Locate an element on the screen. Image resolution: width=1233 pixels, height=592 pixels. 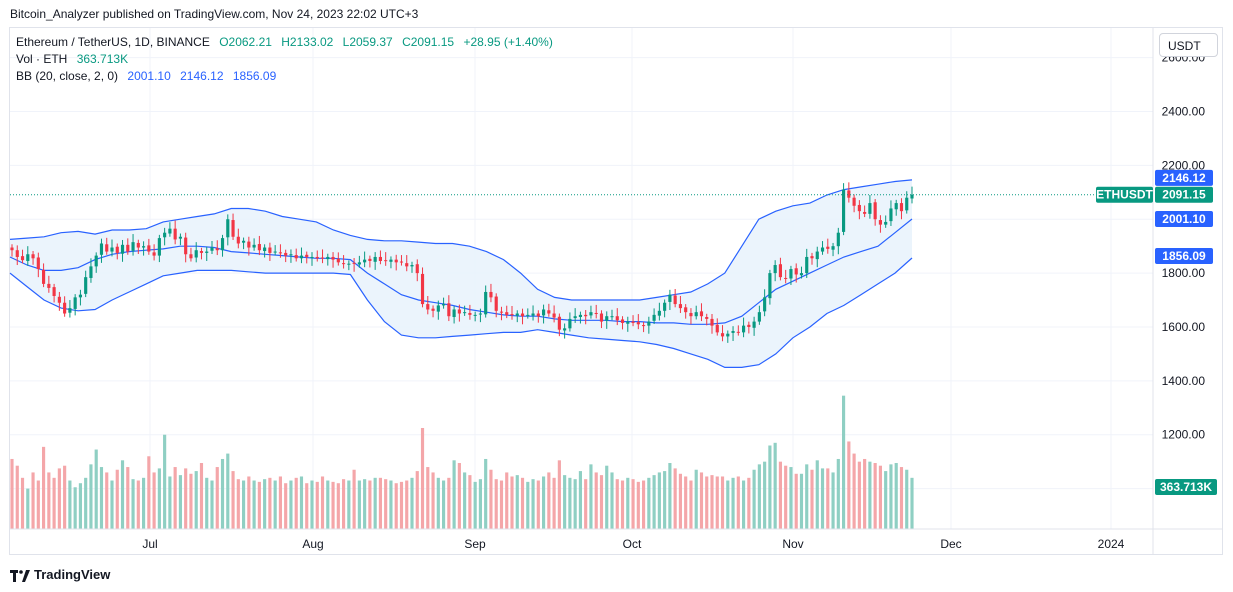
y-tick-label: 1800.00 is located at coordinates (1184, 273).